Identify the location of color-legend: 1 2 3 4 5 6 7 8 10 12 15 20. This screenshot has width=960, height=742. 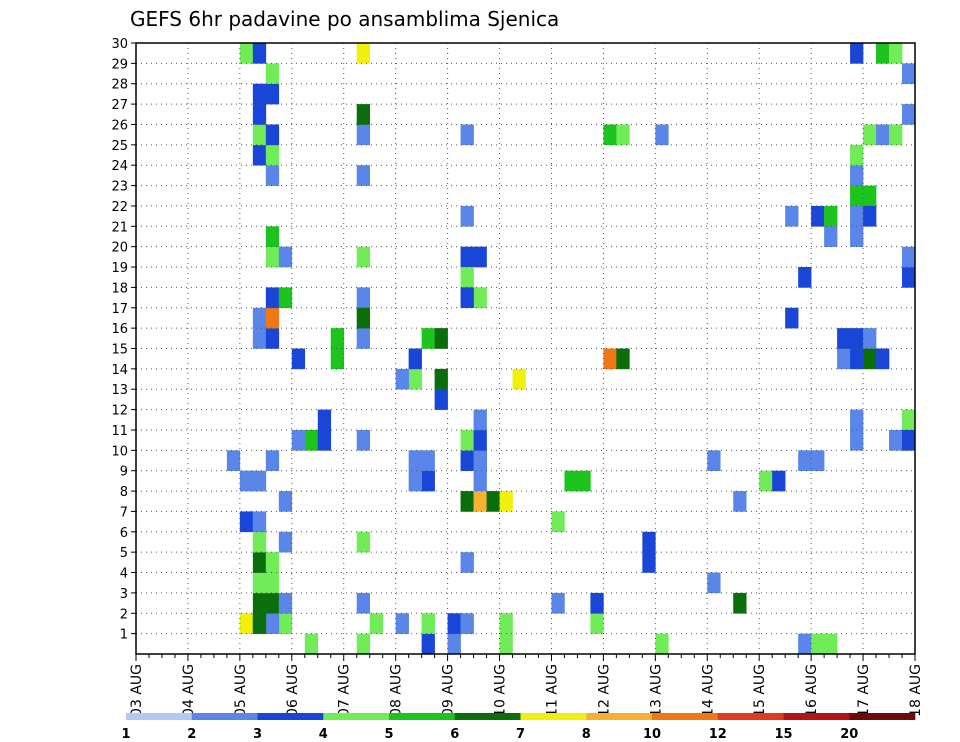
(518, 727).